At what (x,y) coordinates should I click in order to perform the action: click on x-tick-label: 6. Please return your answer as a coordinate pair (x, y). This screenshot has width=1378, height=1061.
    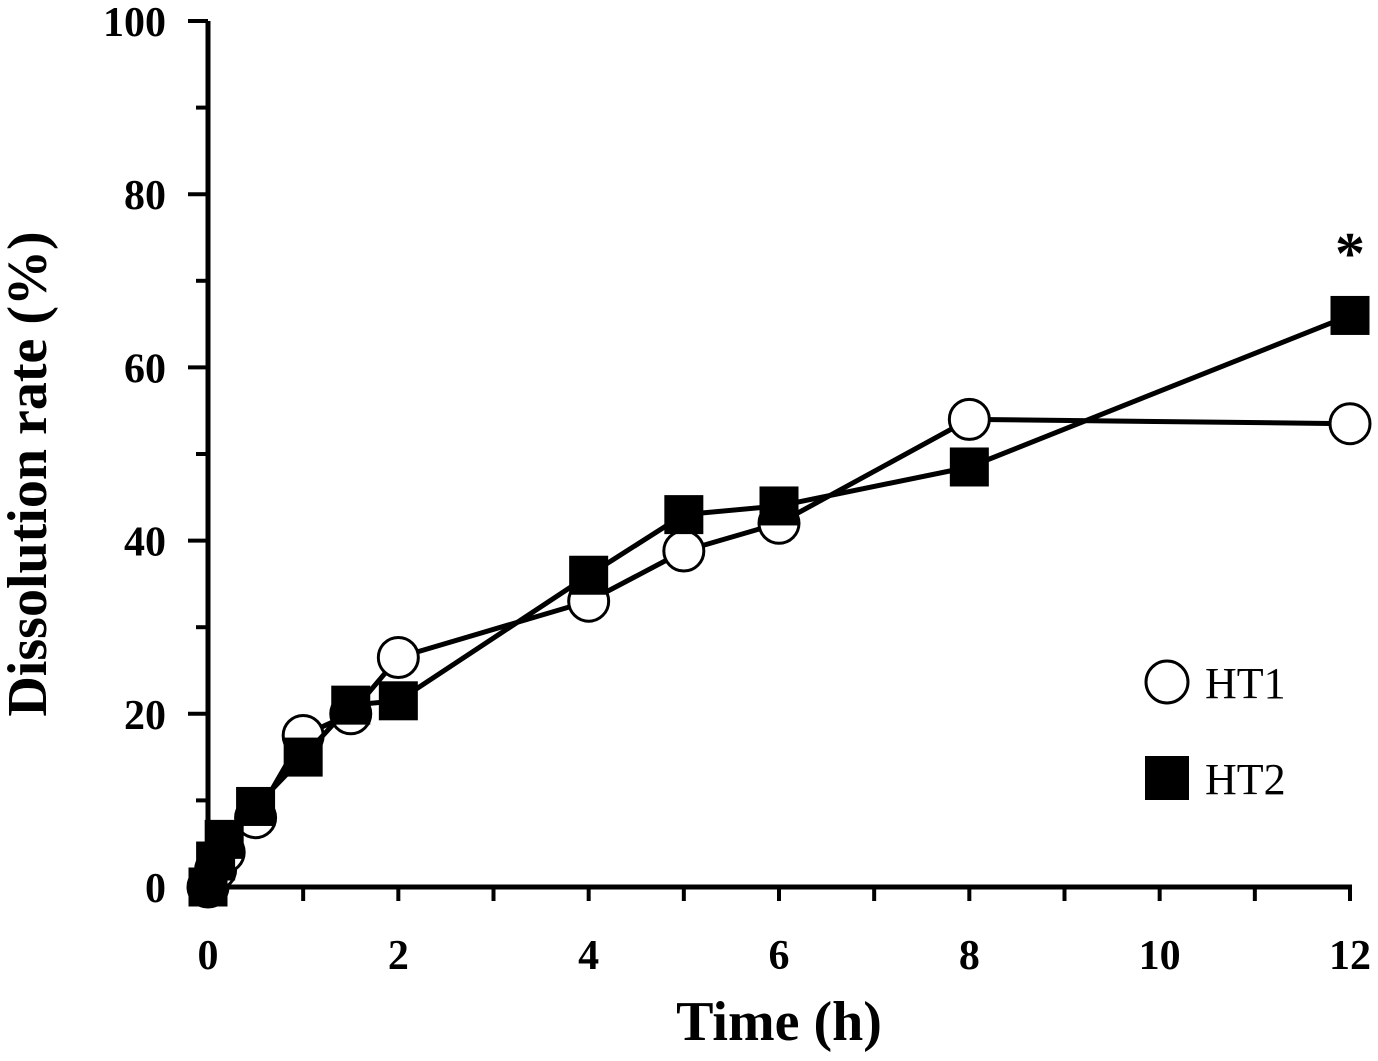
    Looking at the image, I should click on (779, 956).